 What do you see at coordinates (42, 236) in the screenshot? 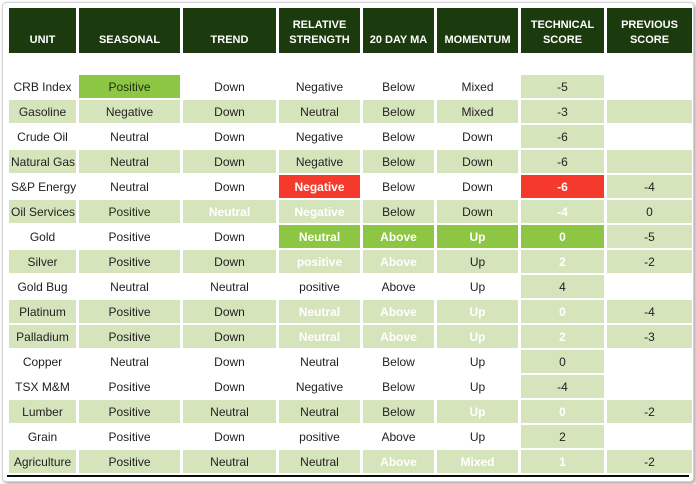
I see `unit-cell: Gold` at bounding box center [42, 236].